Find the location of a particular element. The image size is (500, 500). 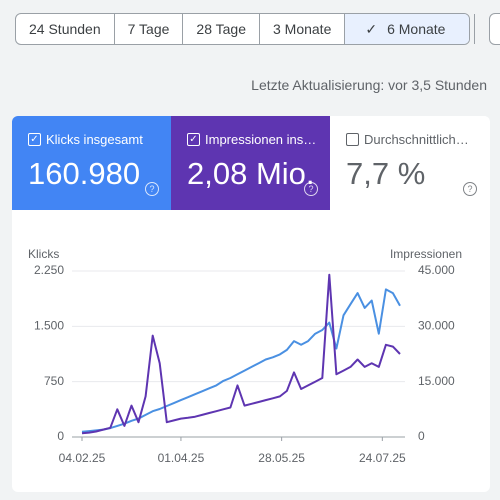

range-tab: 28 Tage is located at coordinates (221, 29).